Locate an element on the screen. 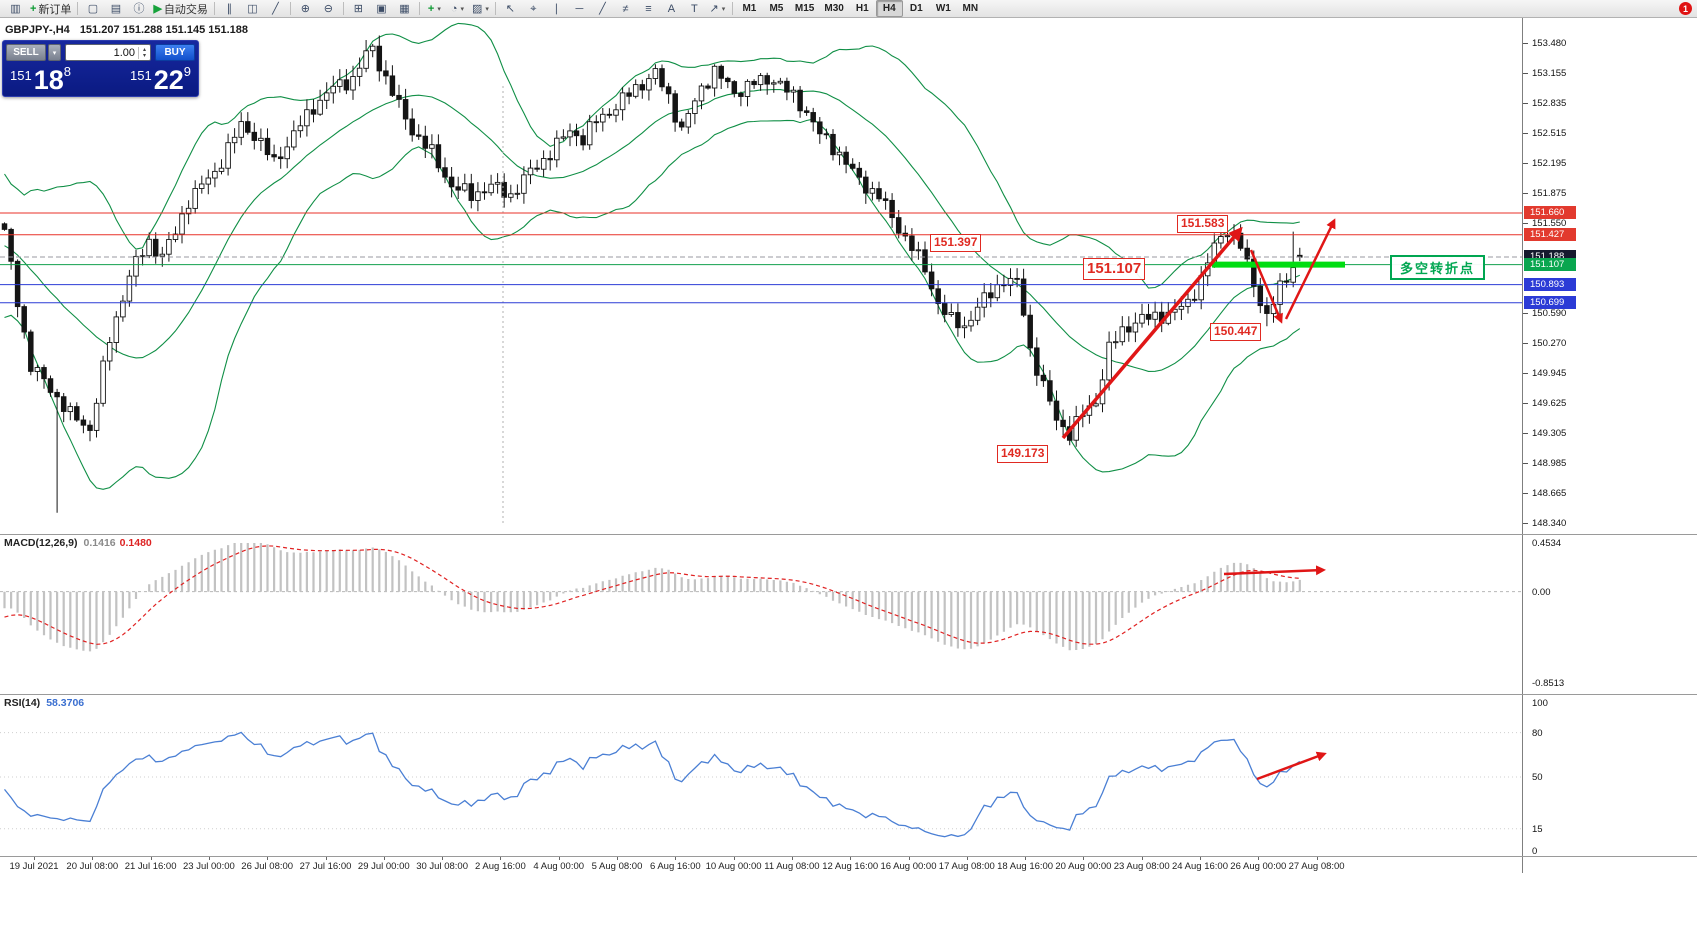 The width and height of the screenshot is (1697, 940). templates-icon-caret: ▾ is located at coordinates (487, 9).